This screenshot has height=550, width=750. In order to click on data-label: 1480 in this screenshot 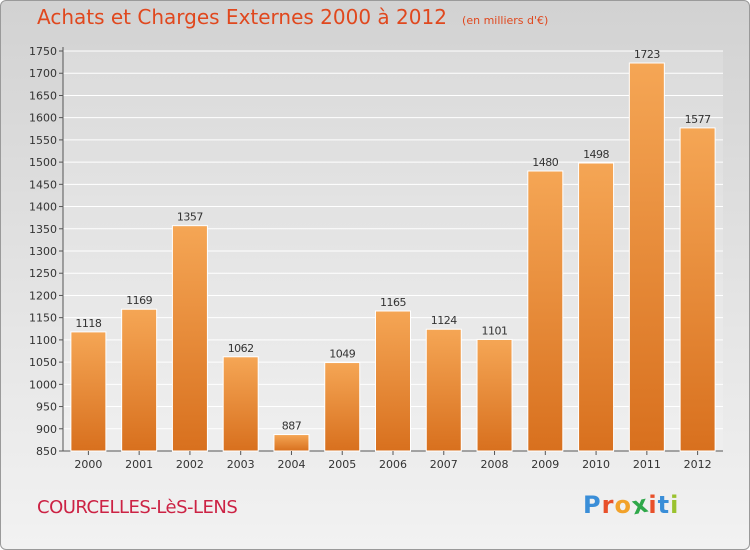, I will do `click(545, 162)`.